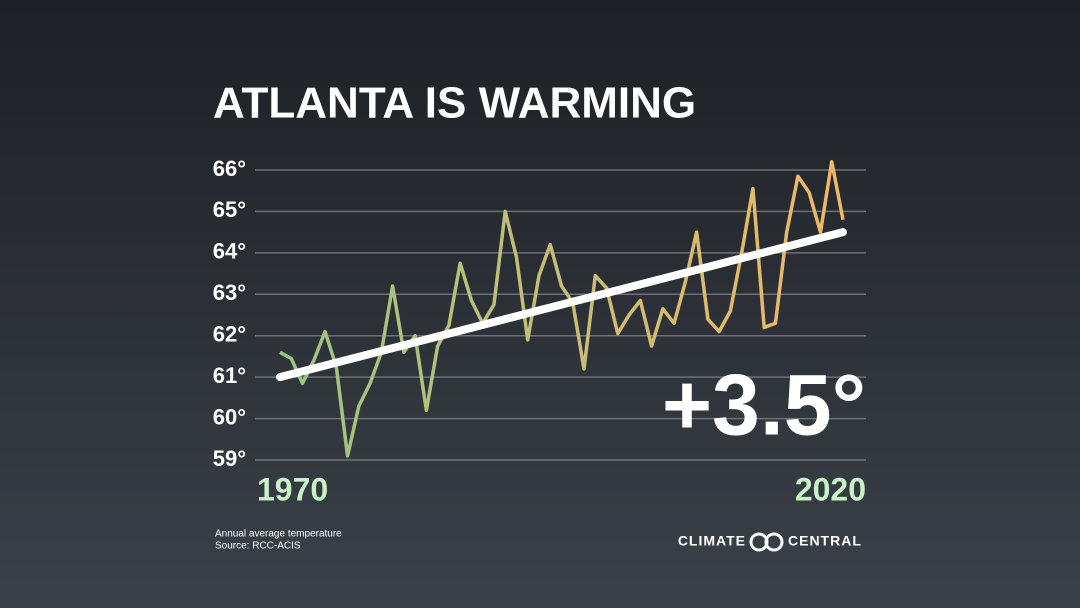 The width and height of the screenshot is (1080, 608). Describe the element at coordinates (229, 168) in the screenshot. I see `y-tick-label: 66°` at that location.